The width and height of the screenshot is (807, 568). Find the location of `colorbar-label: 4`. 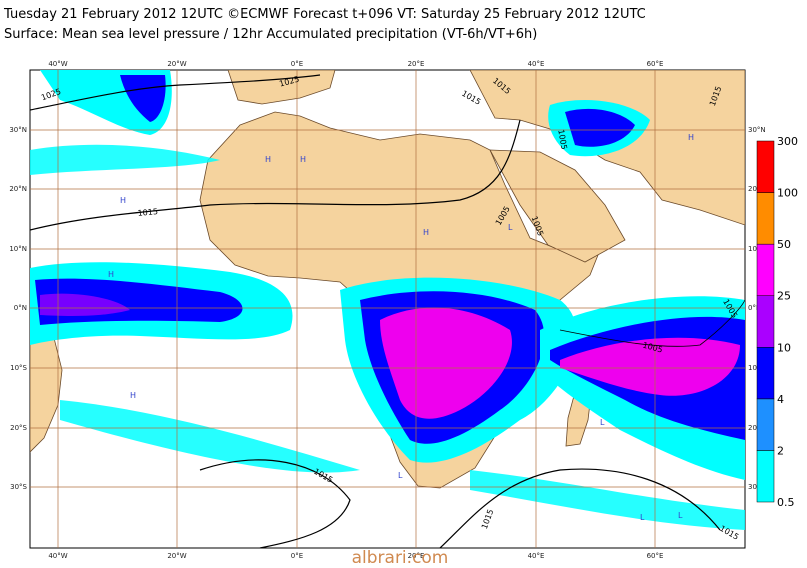

colorbar-label: 4 is located at coordinates (780, 399).